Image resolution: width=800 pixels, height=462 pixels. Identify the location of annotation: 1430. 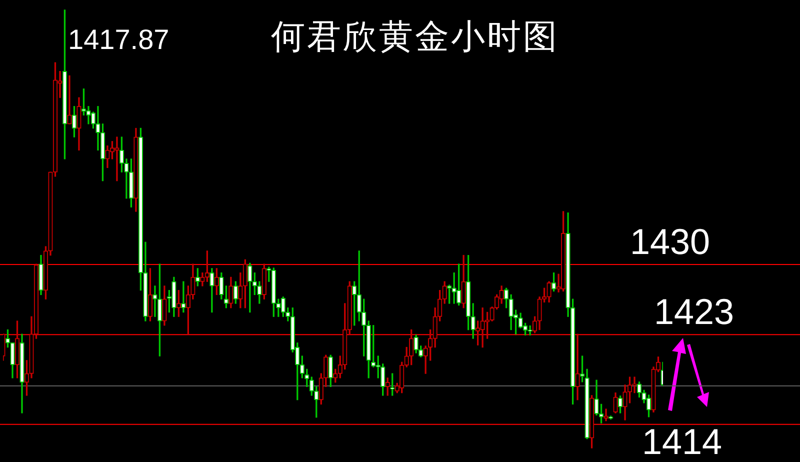
(670, 241).